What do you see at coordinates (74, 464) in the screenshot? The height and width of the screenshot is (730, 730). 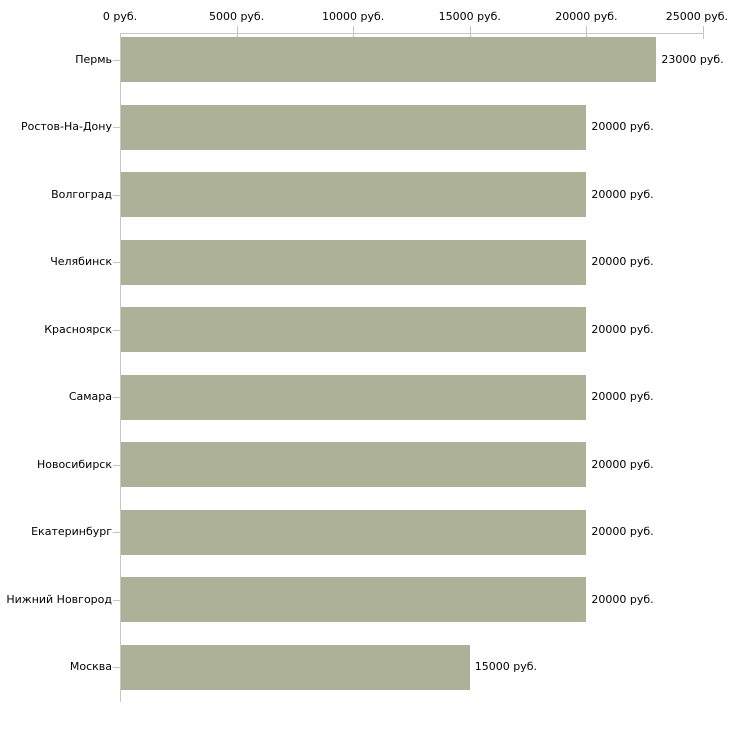 I see `bar-category-label: Новосибирск` at bounding box center [74, 464].